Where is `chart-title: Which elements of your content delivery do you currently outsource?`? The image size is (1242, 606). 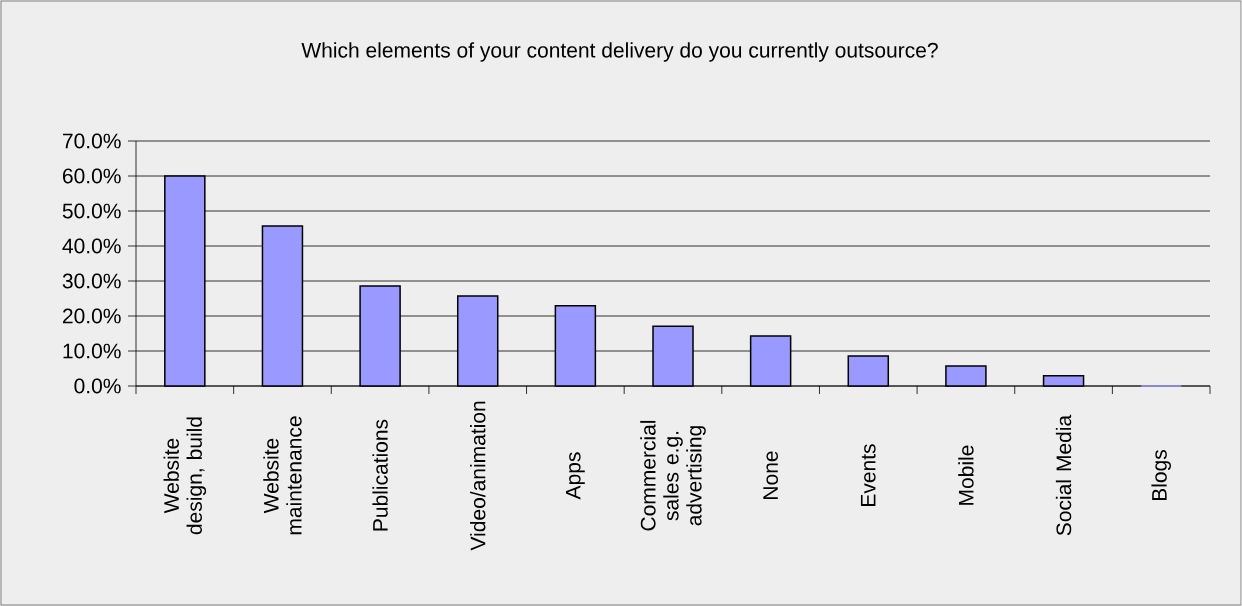 chart-title: Which elements of your content delivery do you currently outsource? is located at coordinates (619, 52).